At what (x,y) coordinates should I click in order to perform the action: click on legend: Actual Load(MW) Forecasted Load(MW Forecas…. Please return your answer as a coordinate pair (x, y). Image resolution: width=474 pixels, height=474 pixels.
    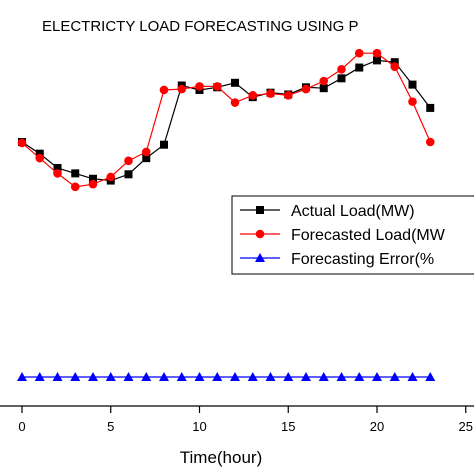
    Looking at the image, I should click on (352, 235).